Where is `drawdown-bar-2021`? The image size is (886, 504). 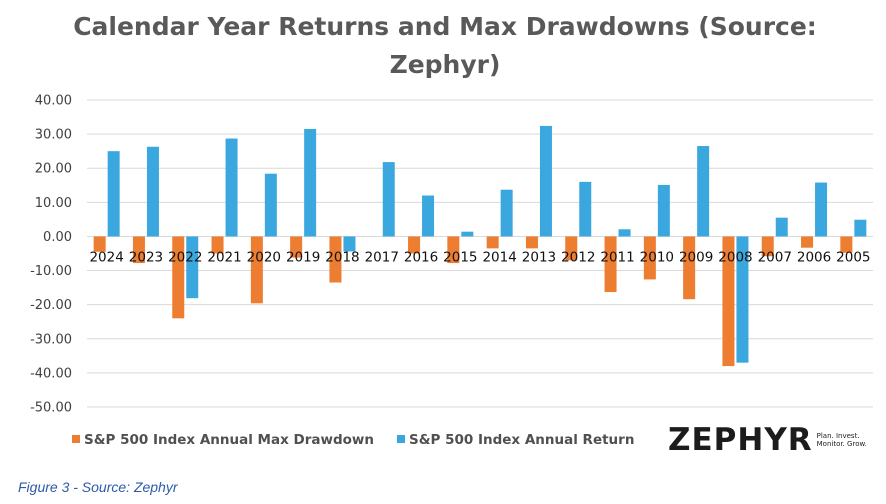
drawdown-bar-2021 is located at coordinates (217, 245).